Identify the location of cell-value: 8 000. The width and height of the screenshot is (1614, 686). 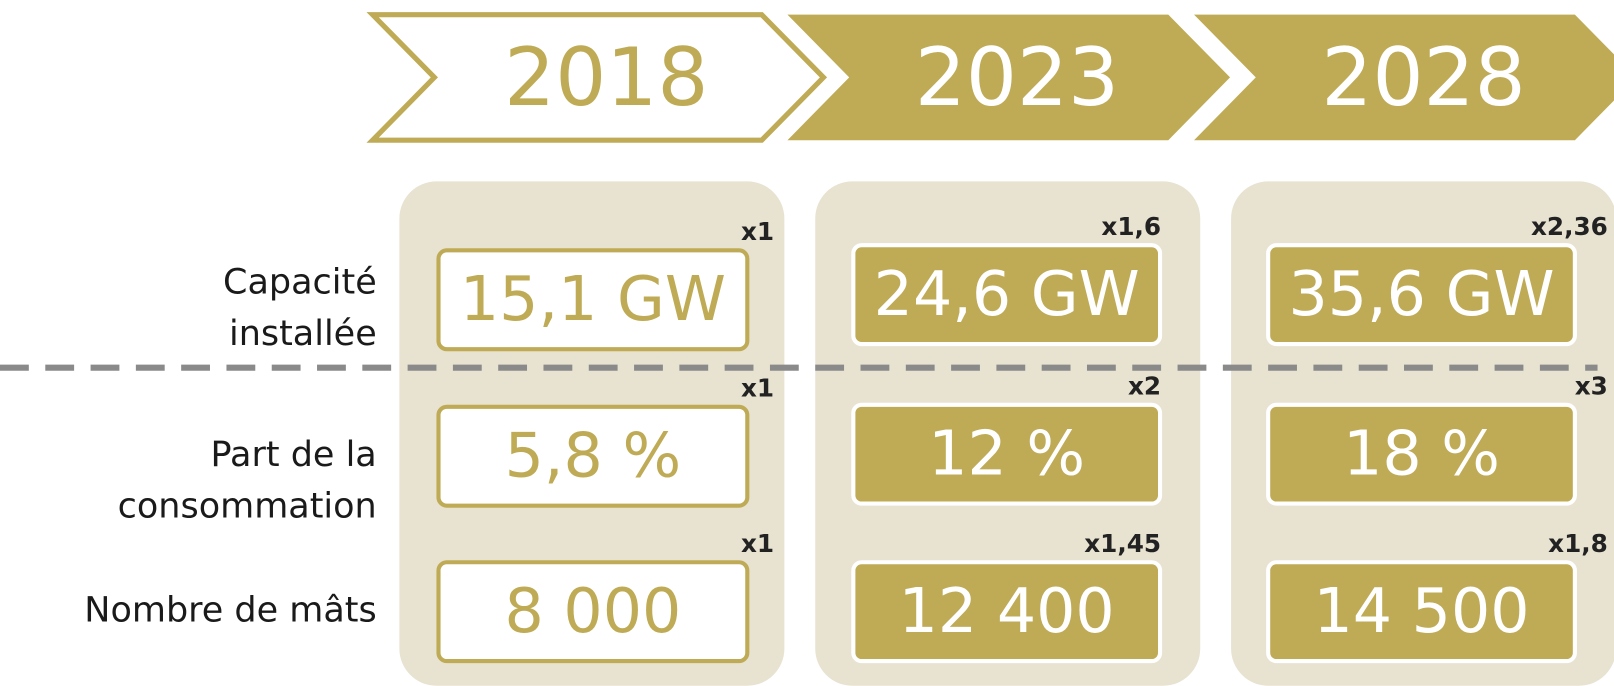
(593, 611).